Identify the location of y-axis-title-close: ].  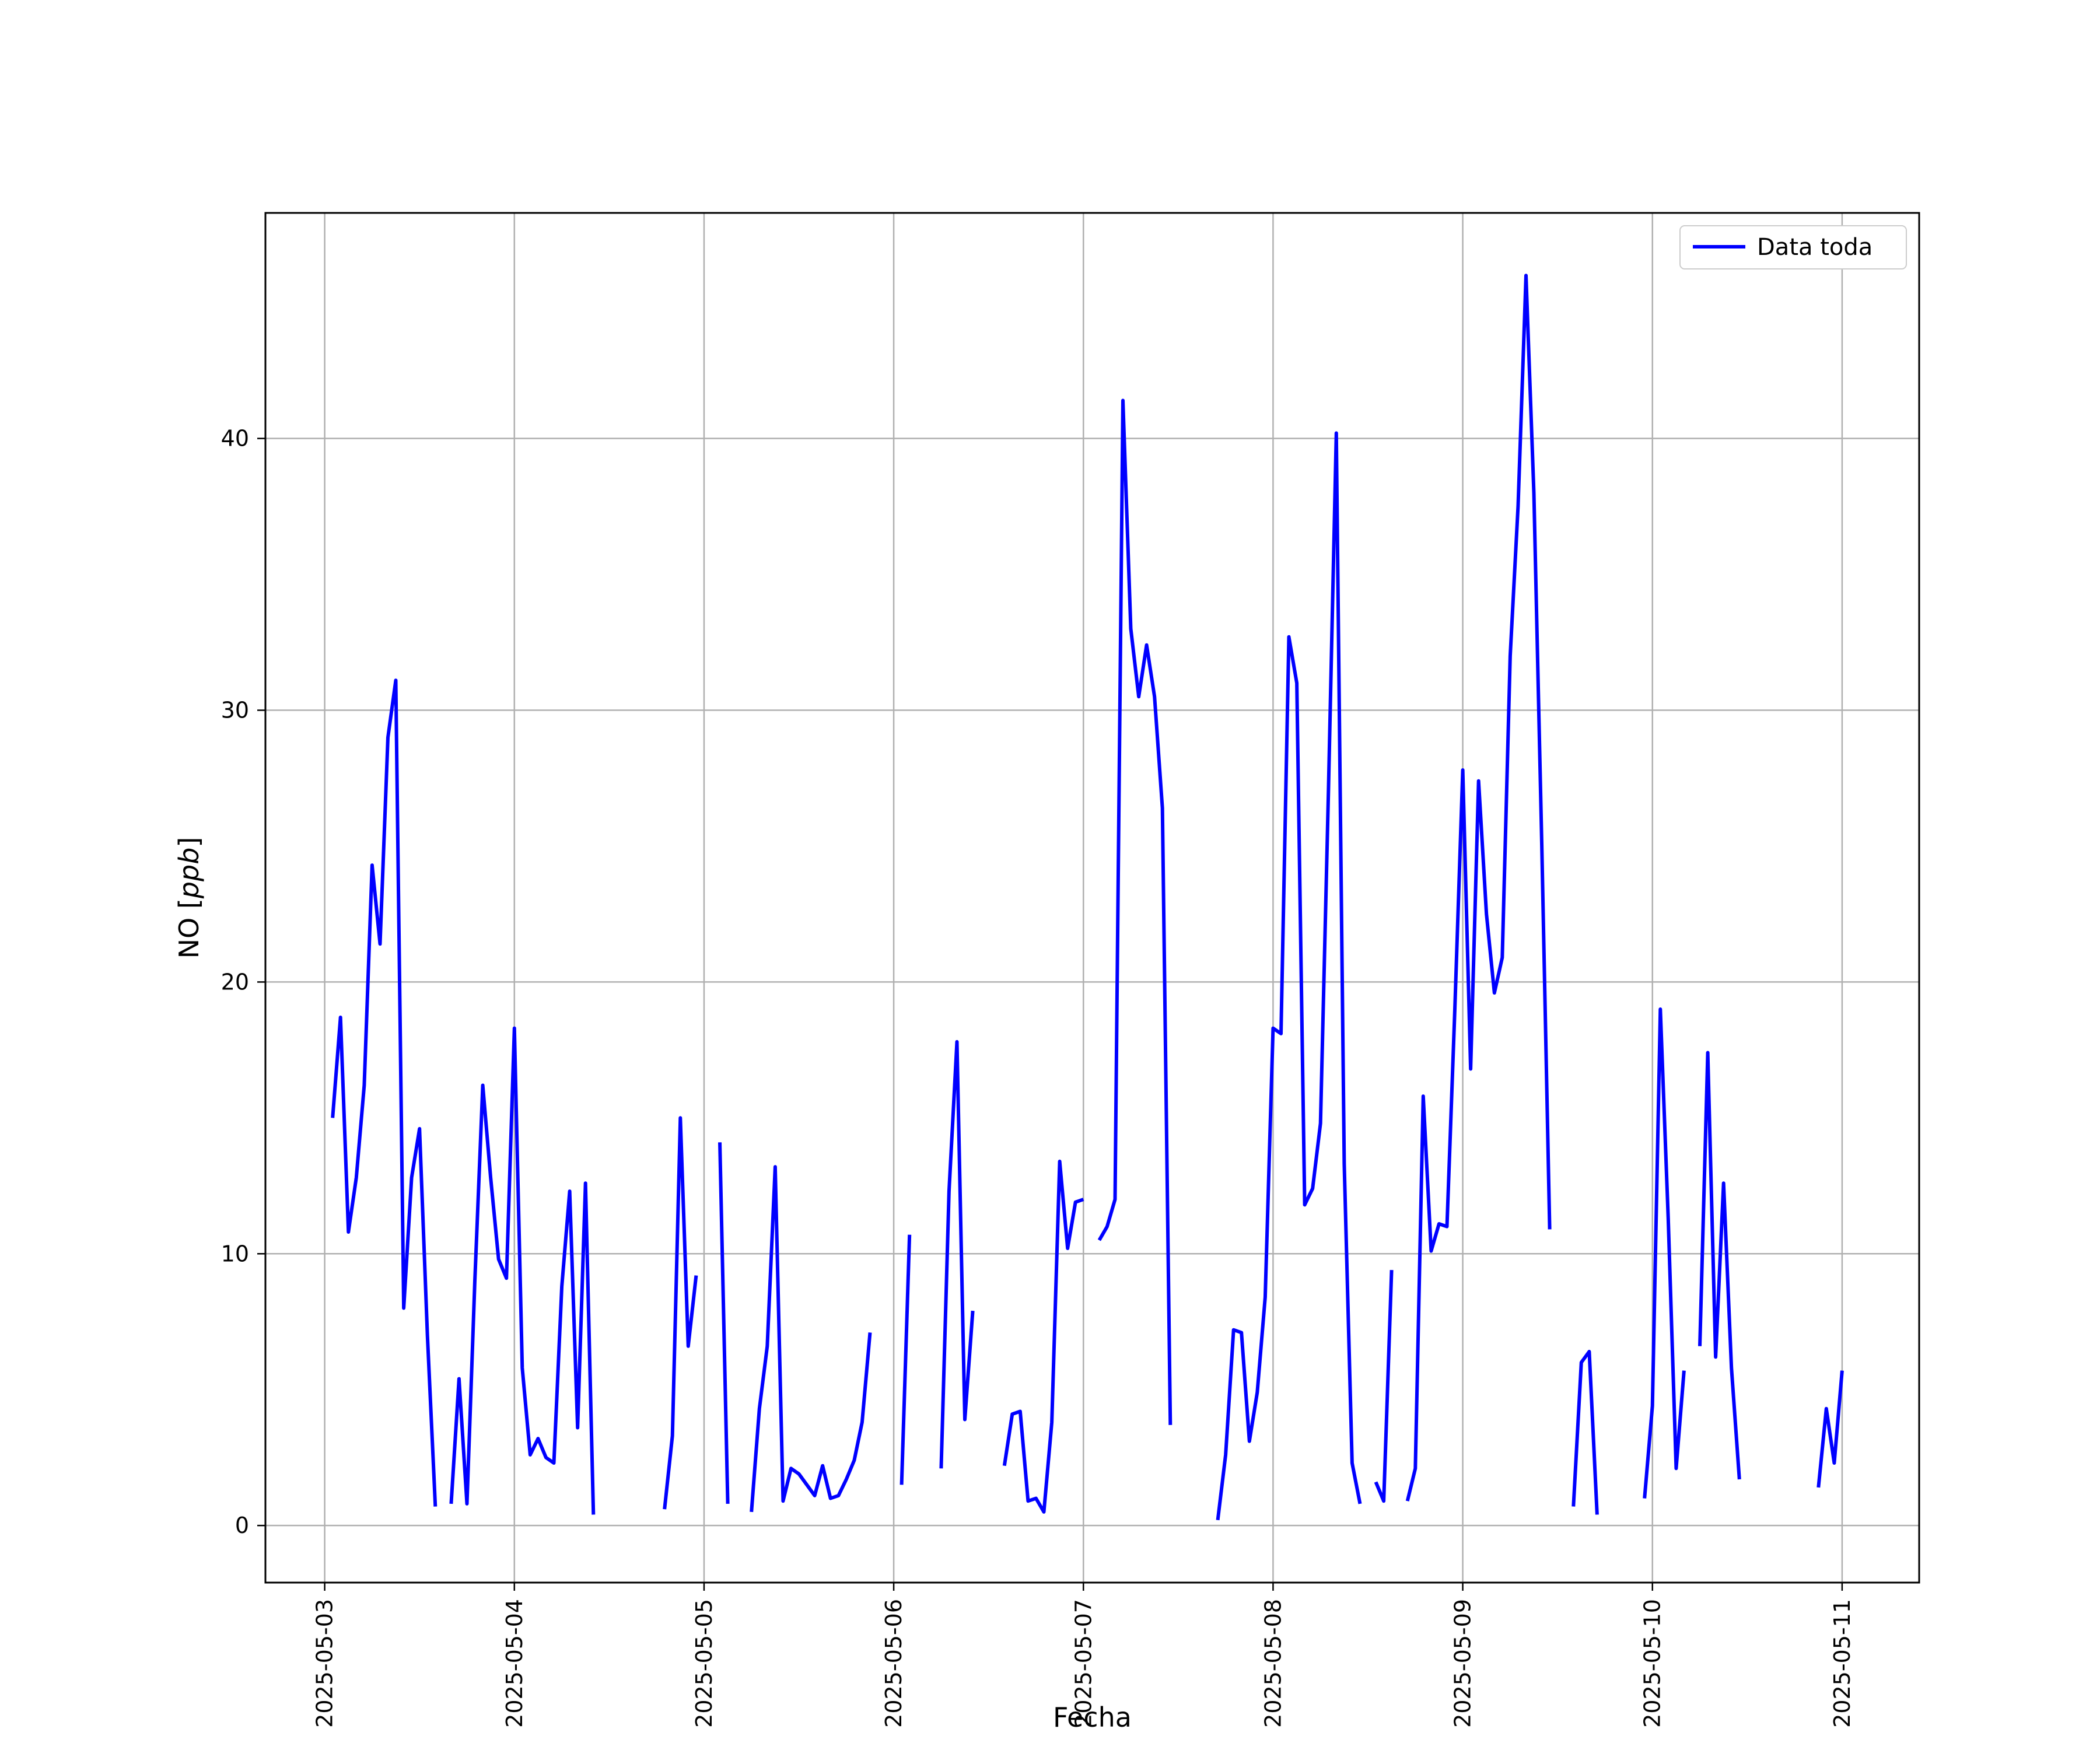
(189, 842).